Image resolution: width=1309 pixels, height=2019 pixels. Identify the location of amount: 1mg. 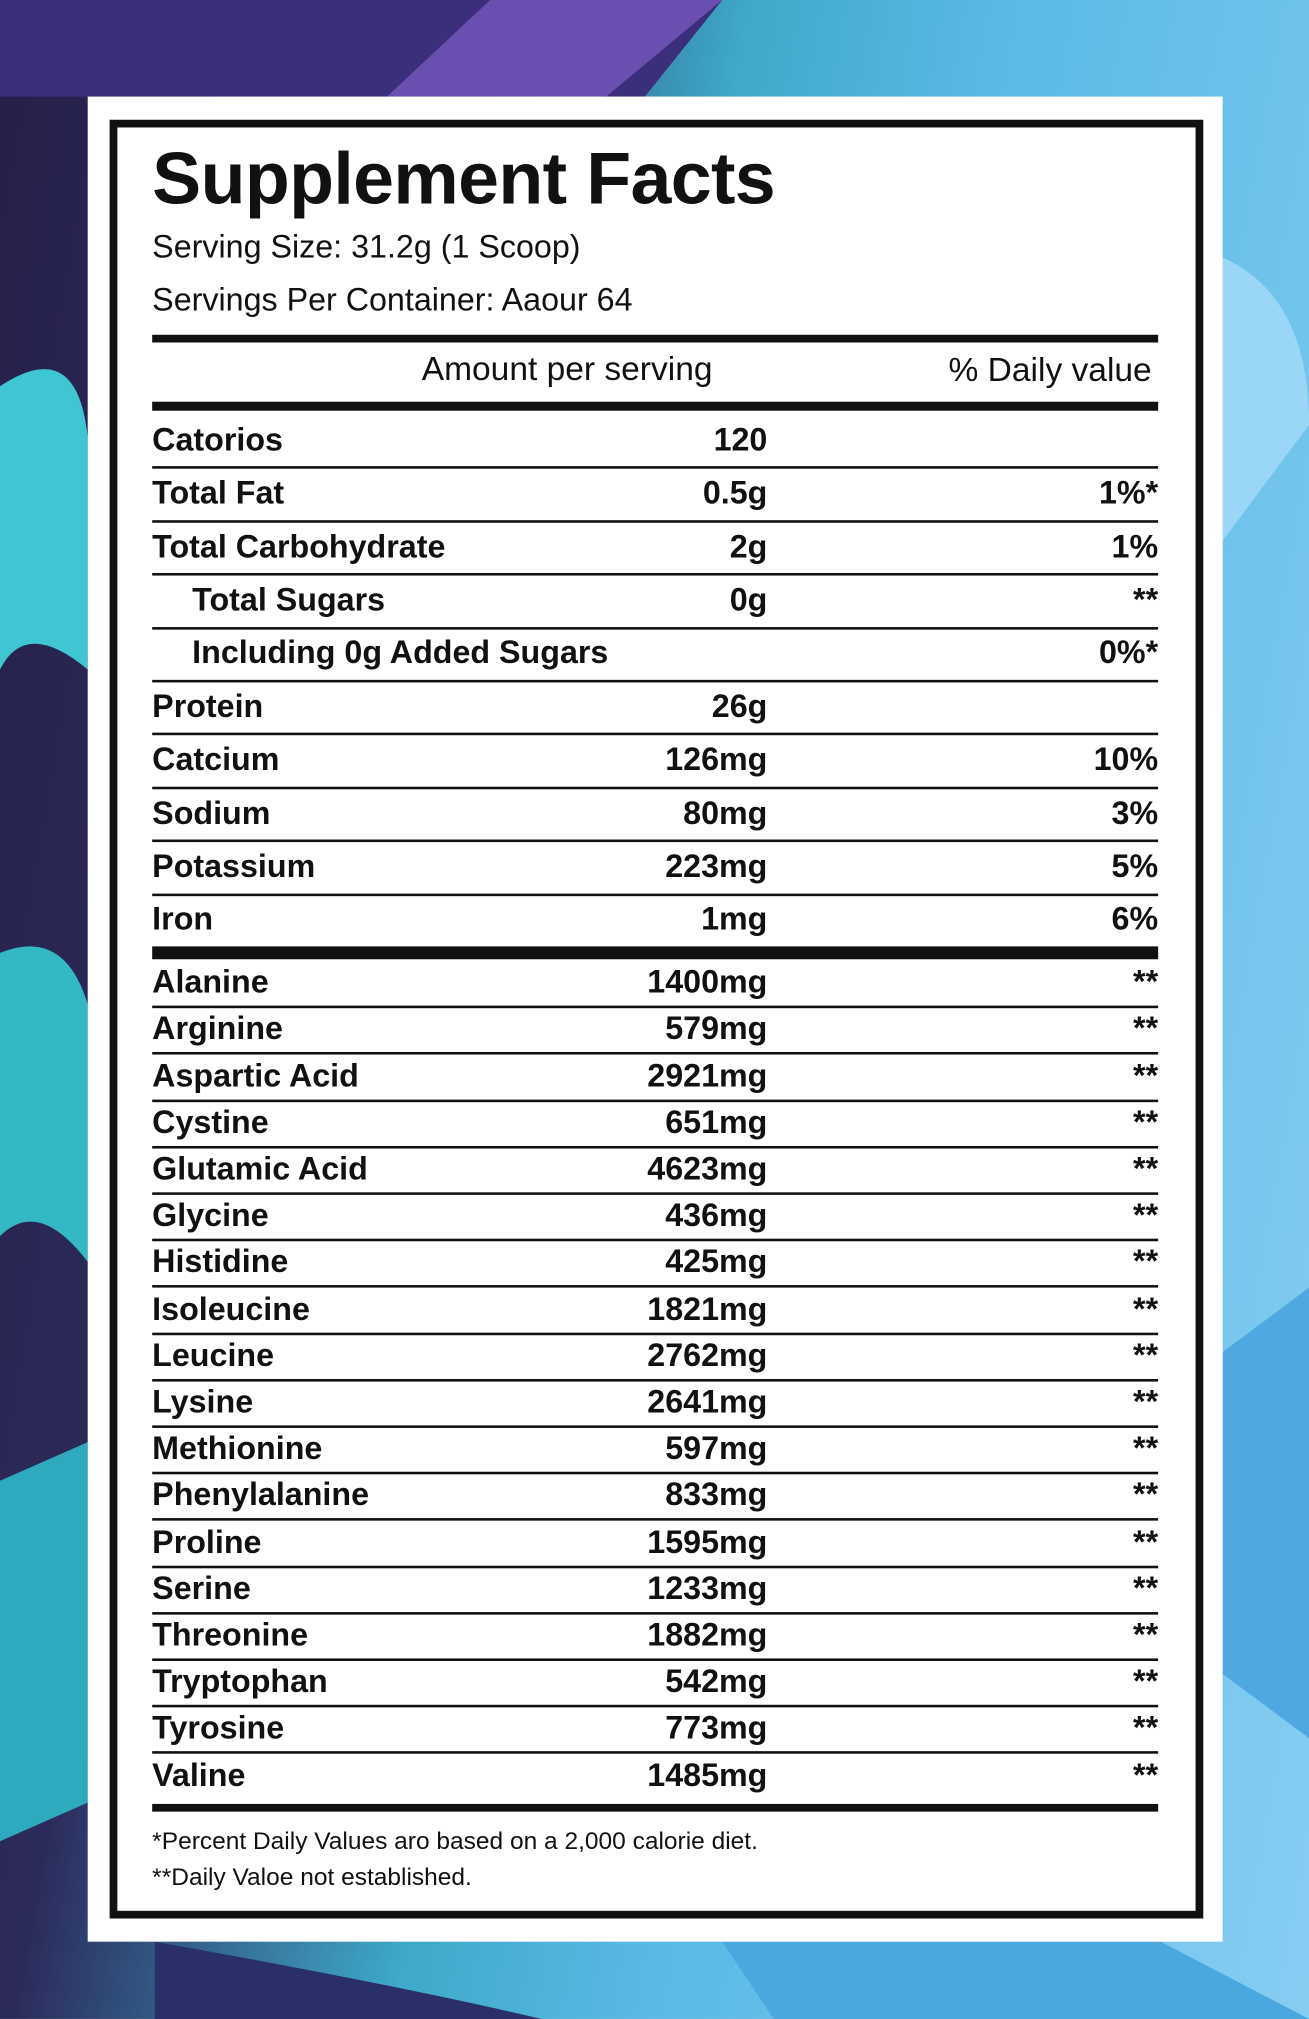
(734, 919).